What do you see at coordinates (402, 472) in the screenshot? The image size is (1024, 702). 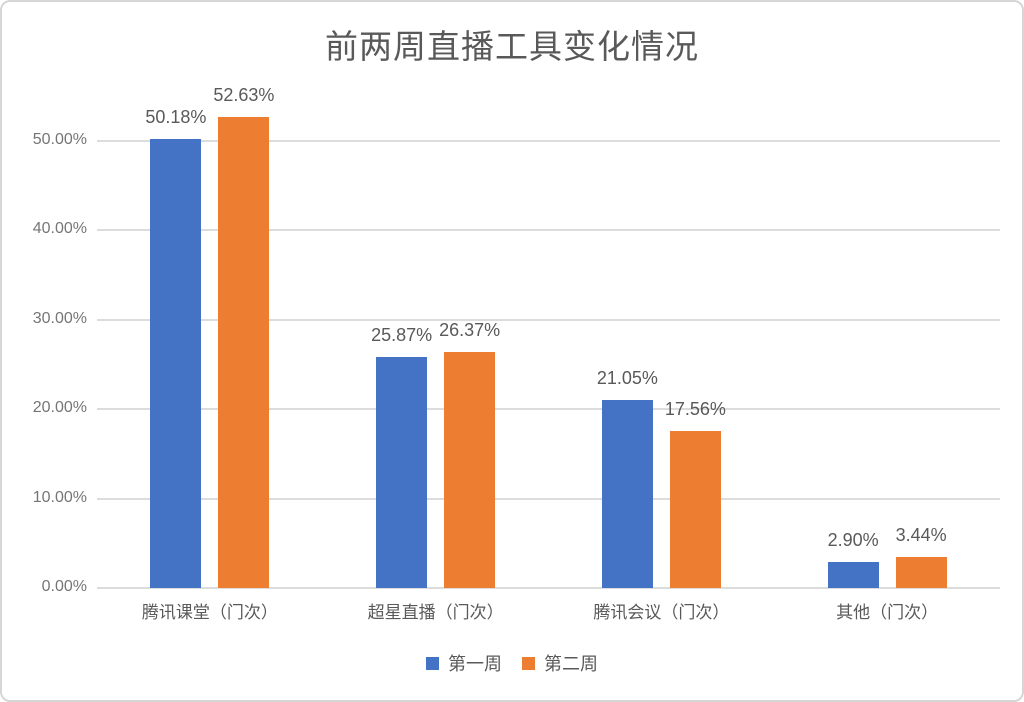 I see `bar-第一周-超星直播（门次）` at bounding box center [402, 472].